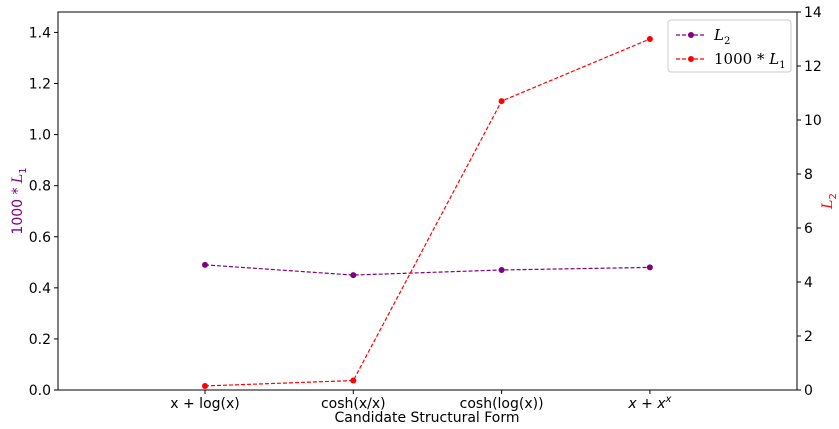 Image resolution: width=839 pixels, height=429 pixels. Describe the element at coordinates (750, 60) in the screenshot. I see `legend-label: 1000 * L1` at that location.